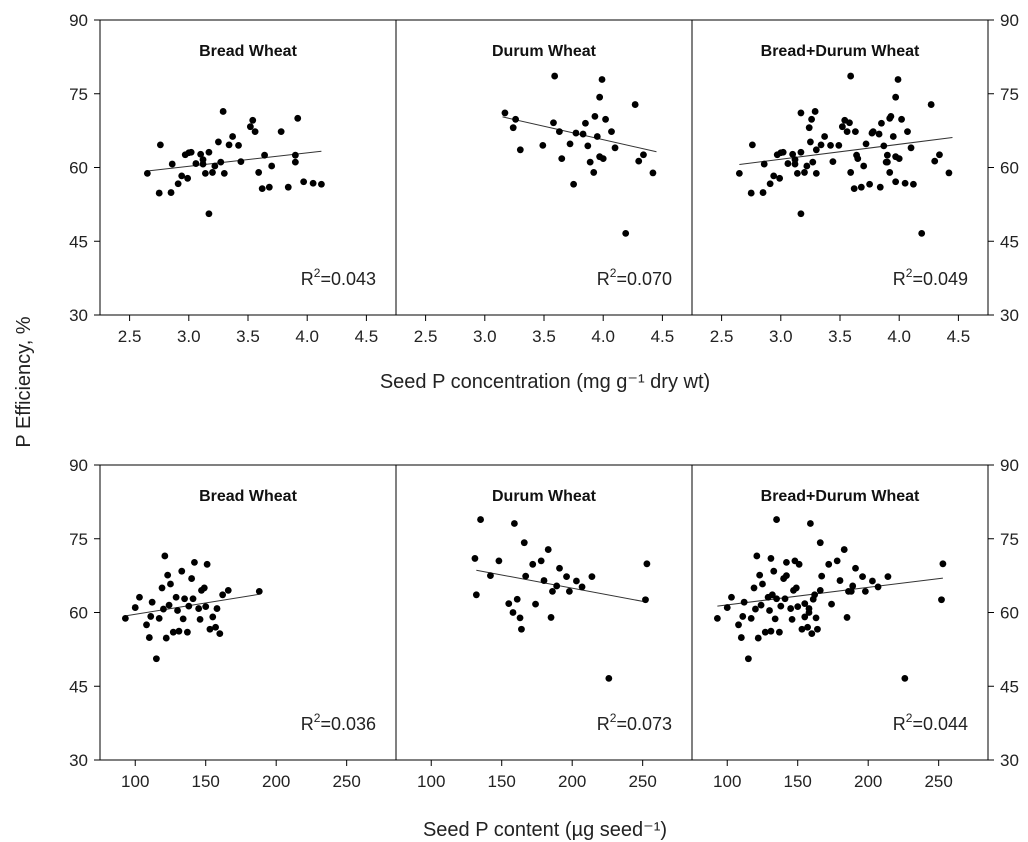 The image size is (1028, 842). I want to click on r-squared-label: R2=0.044, so click(930, 722).